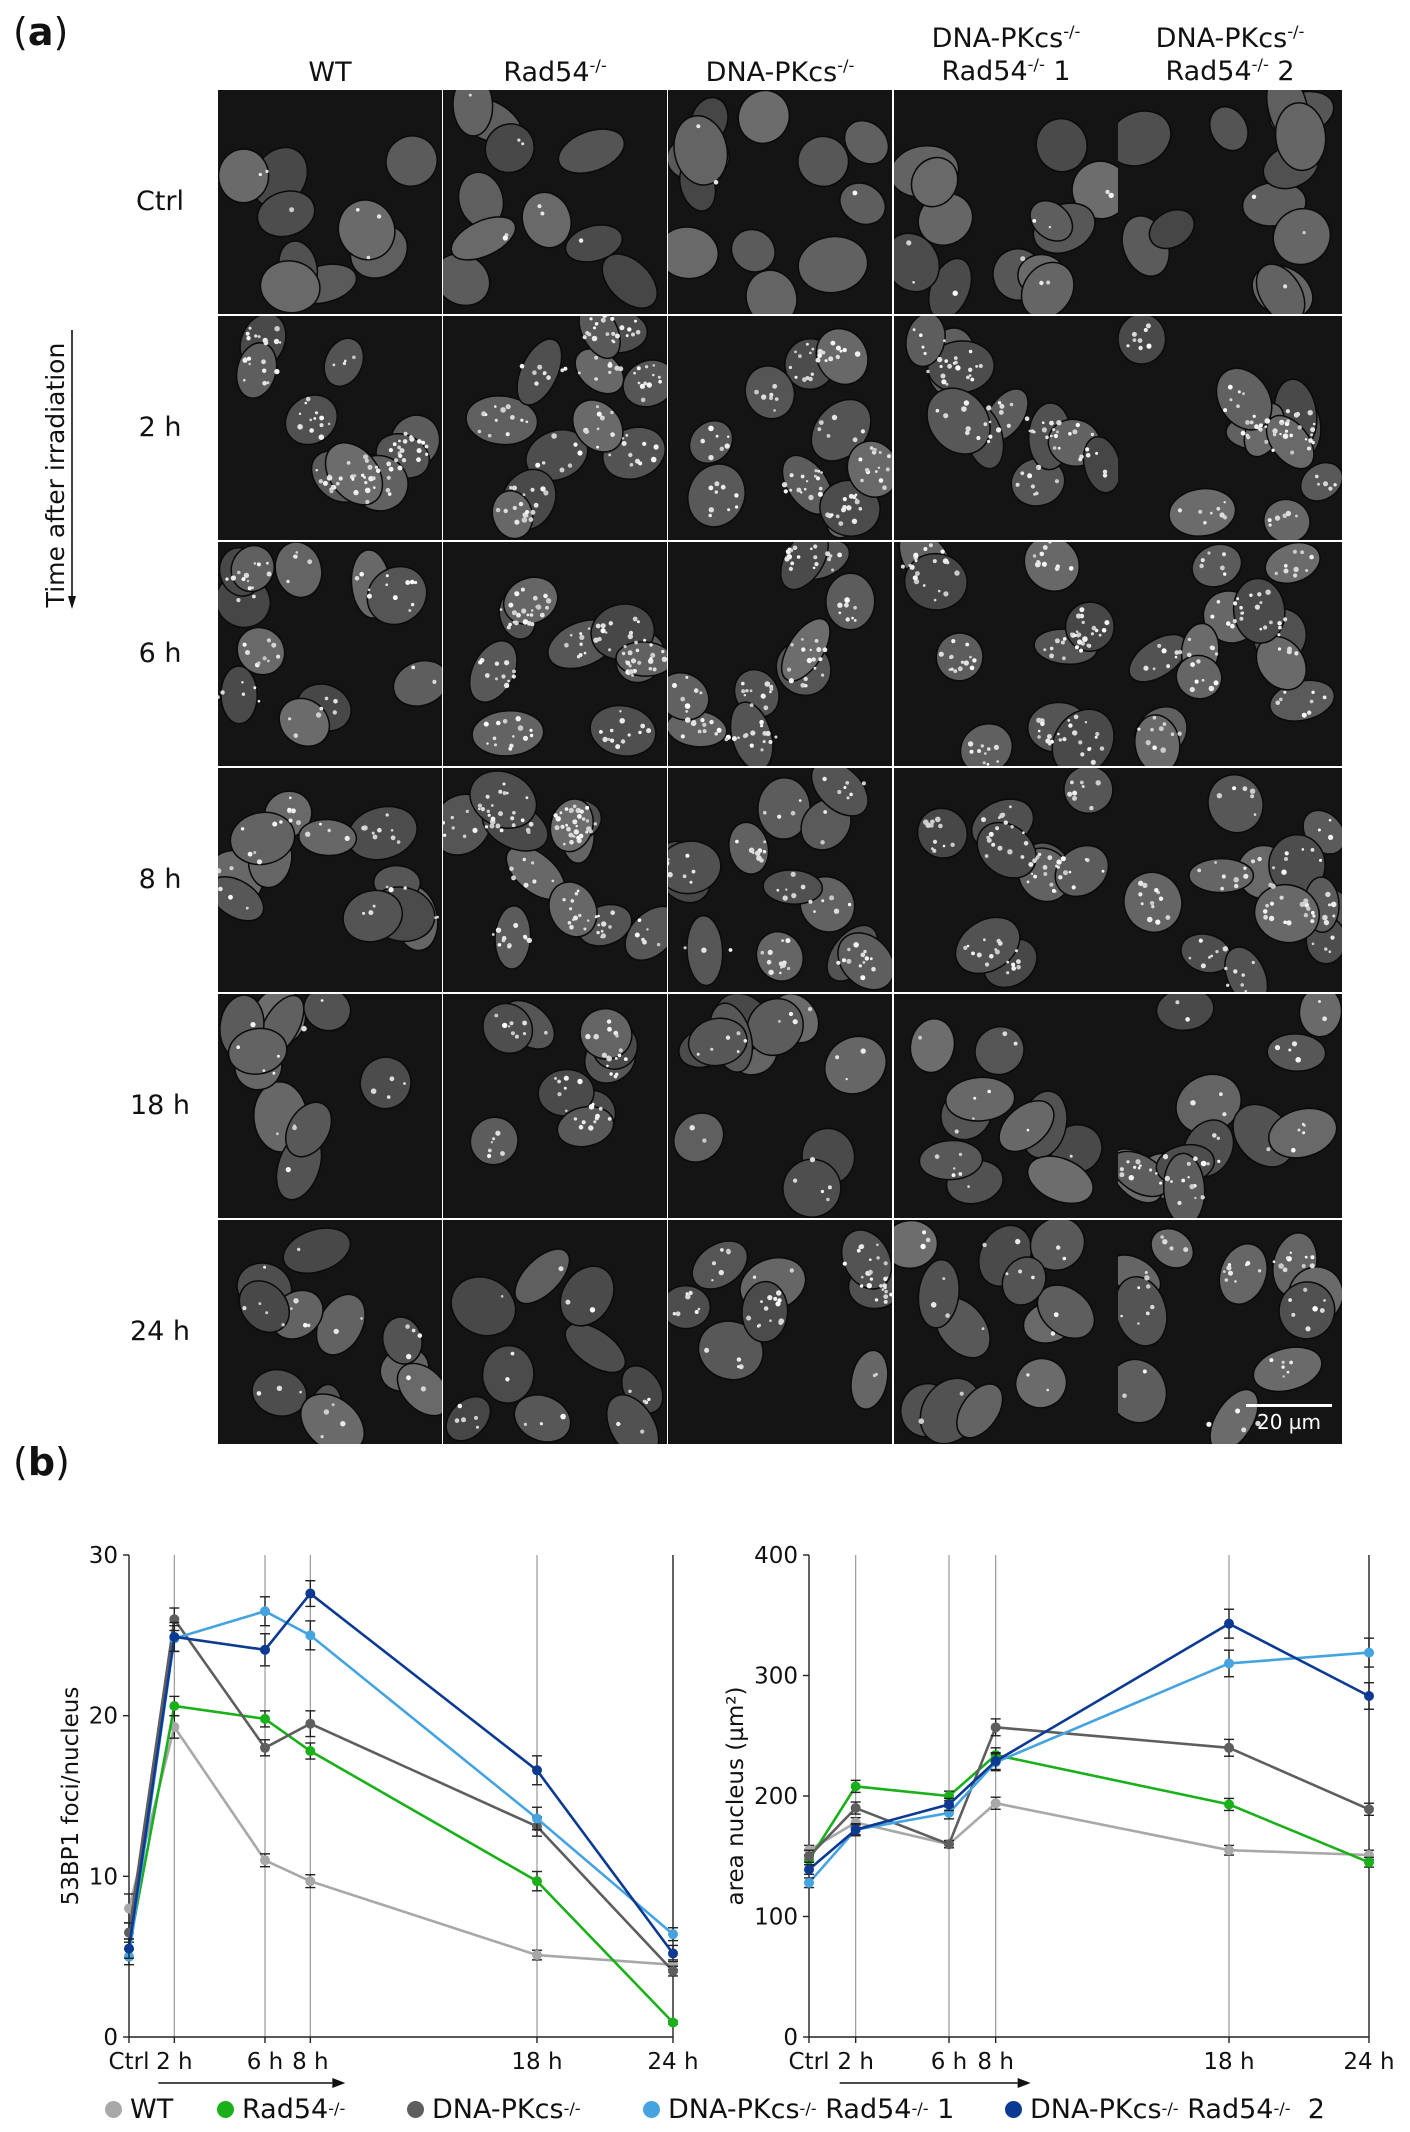  Describe the element at coordinates (1230, 38) in the screenshot. I see `column-header-line: DNA-PKcs-/-` at that location.